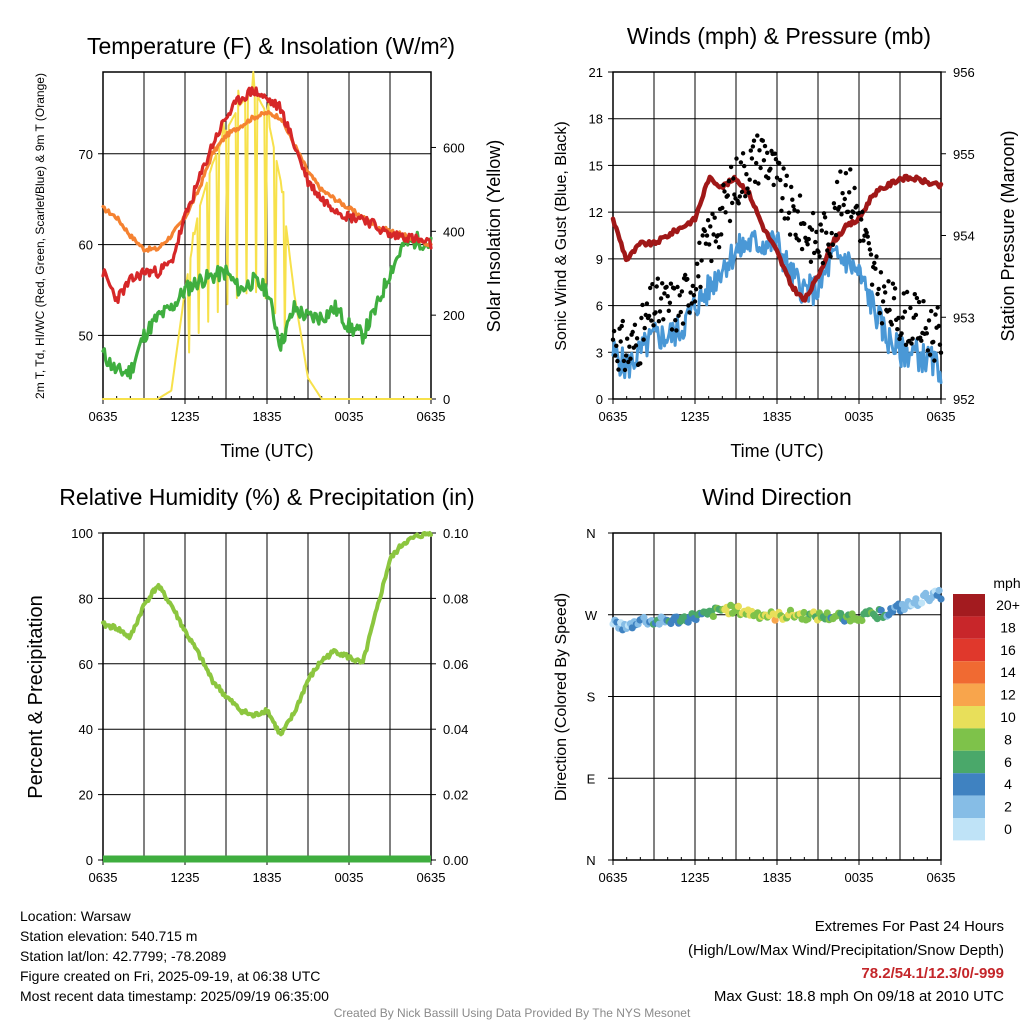 The image size is (1024, 1024). I want to click on legend-label-7: 6, so click(1008, 762).